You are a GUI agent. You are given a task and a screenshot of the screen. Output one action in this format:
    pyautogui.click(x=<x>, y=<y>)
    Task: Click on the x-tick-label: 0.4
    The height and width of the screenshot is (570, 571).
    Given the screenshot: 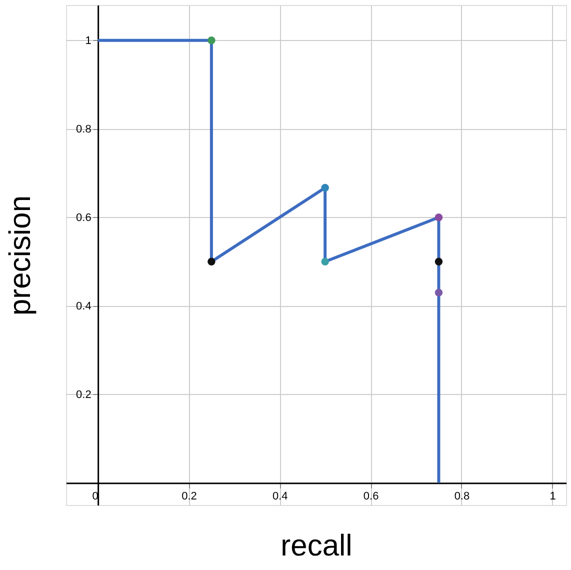 What is the action you would take?
    pyautogui.click(x=280, y=496)
    